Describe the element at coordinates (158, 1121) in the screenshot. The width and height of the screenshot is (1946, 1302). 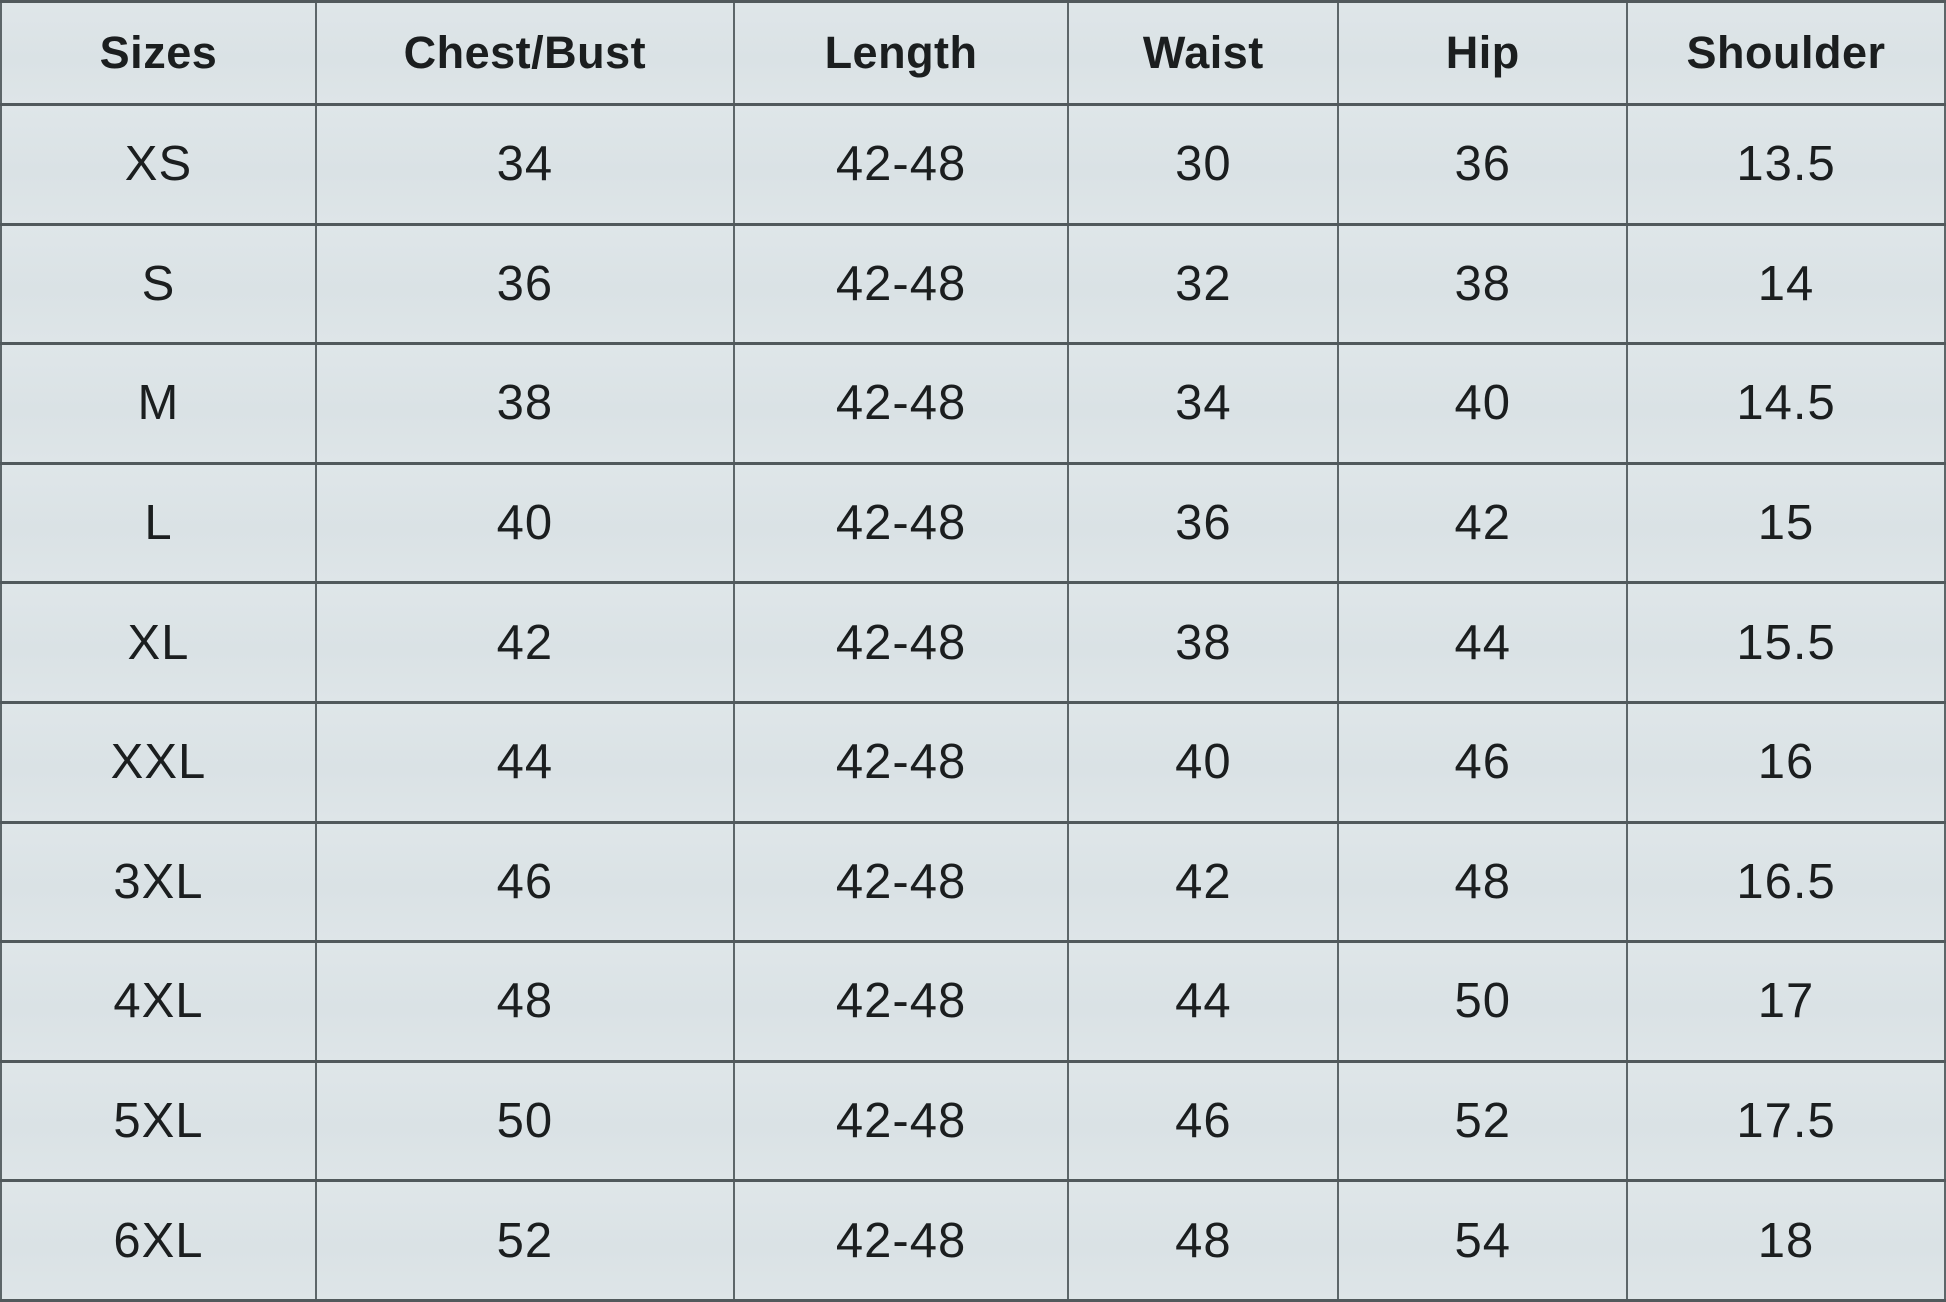
I see `size-label-cell: 5XL` at that location.